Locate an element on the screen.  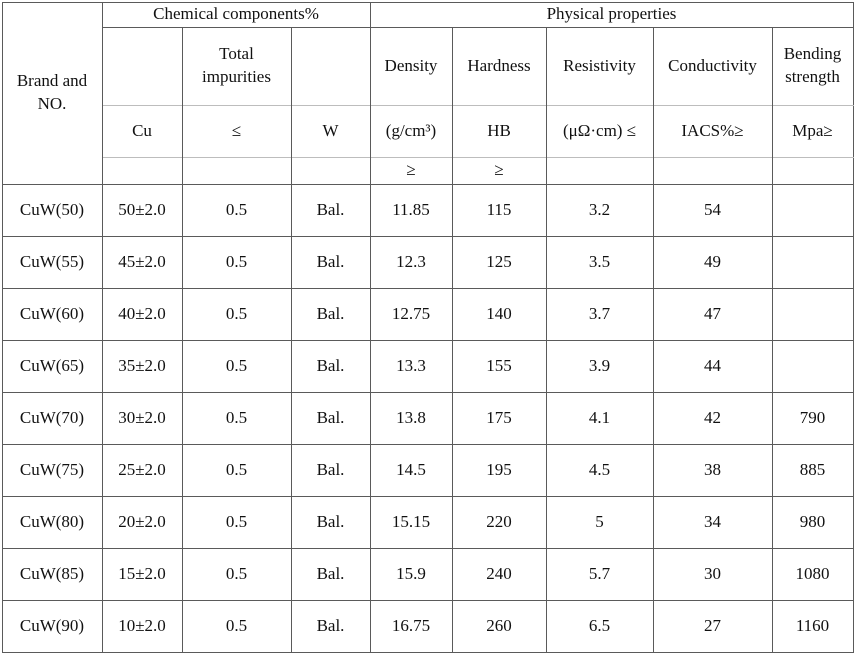
resistivity-cell: 3.9 is located at coordinates (599, 365).